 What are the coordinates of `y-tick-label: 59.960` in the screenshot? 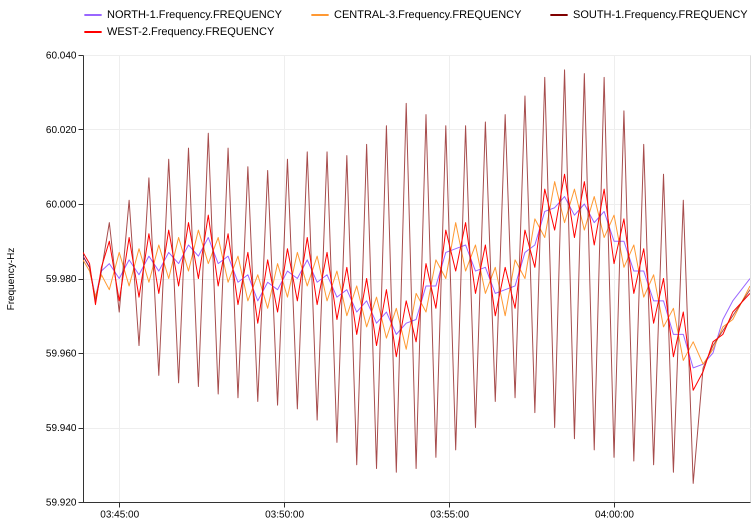 It's located at (61, 354).